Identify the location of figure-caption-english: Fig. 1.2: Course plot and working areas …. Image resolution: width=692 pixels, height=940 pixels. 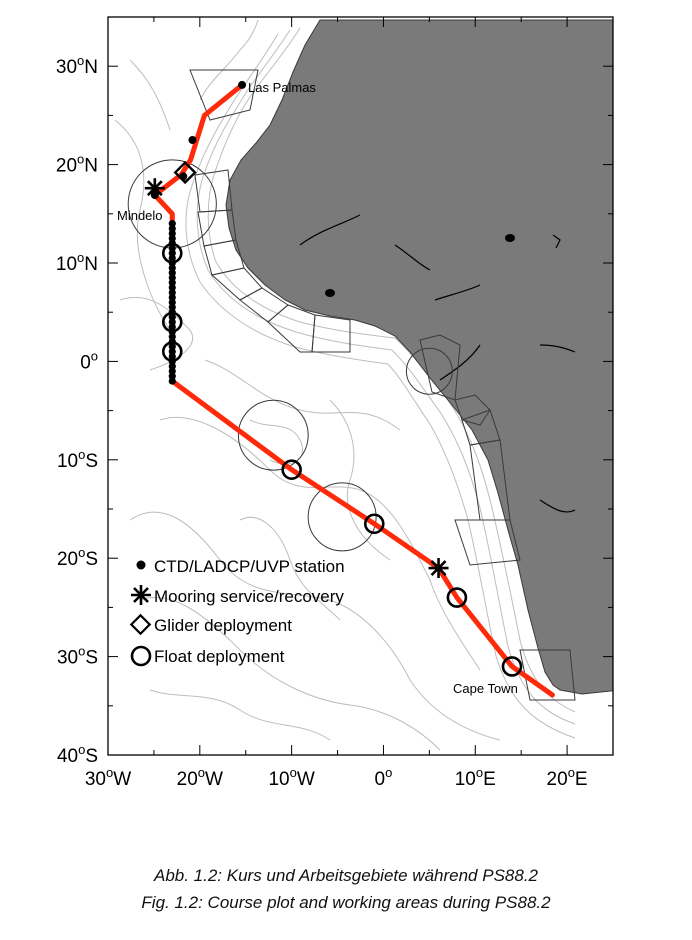
(346, 902).